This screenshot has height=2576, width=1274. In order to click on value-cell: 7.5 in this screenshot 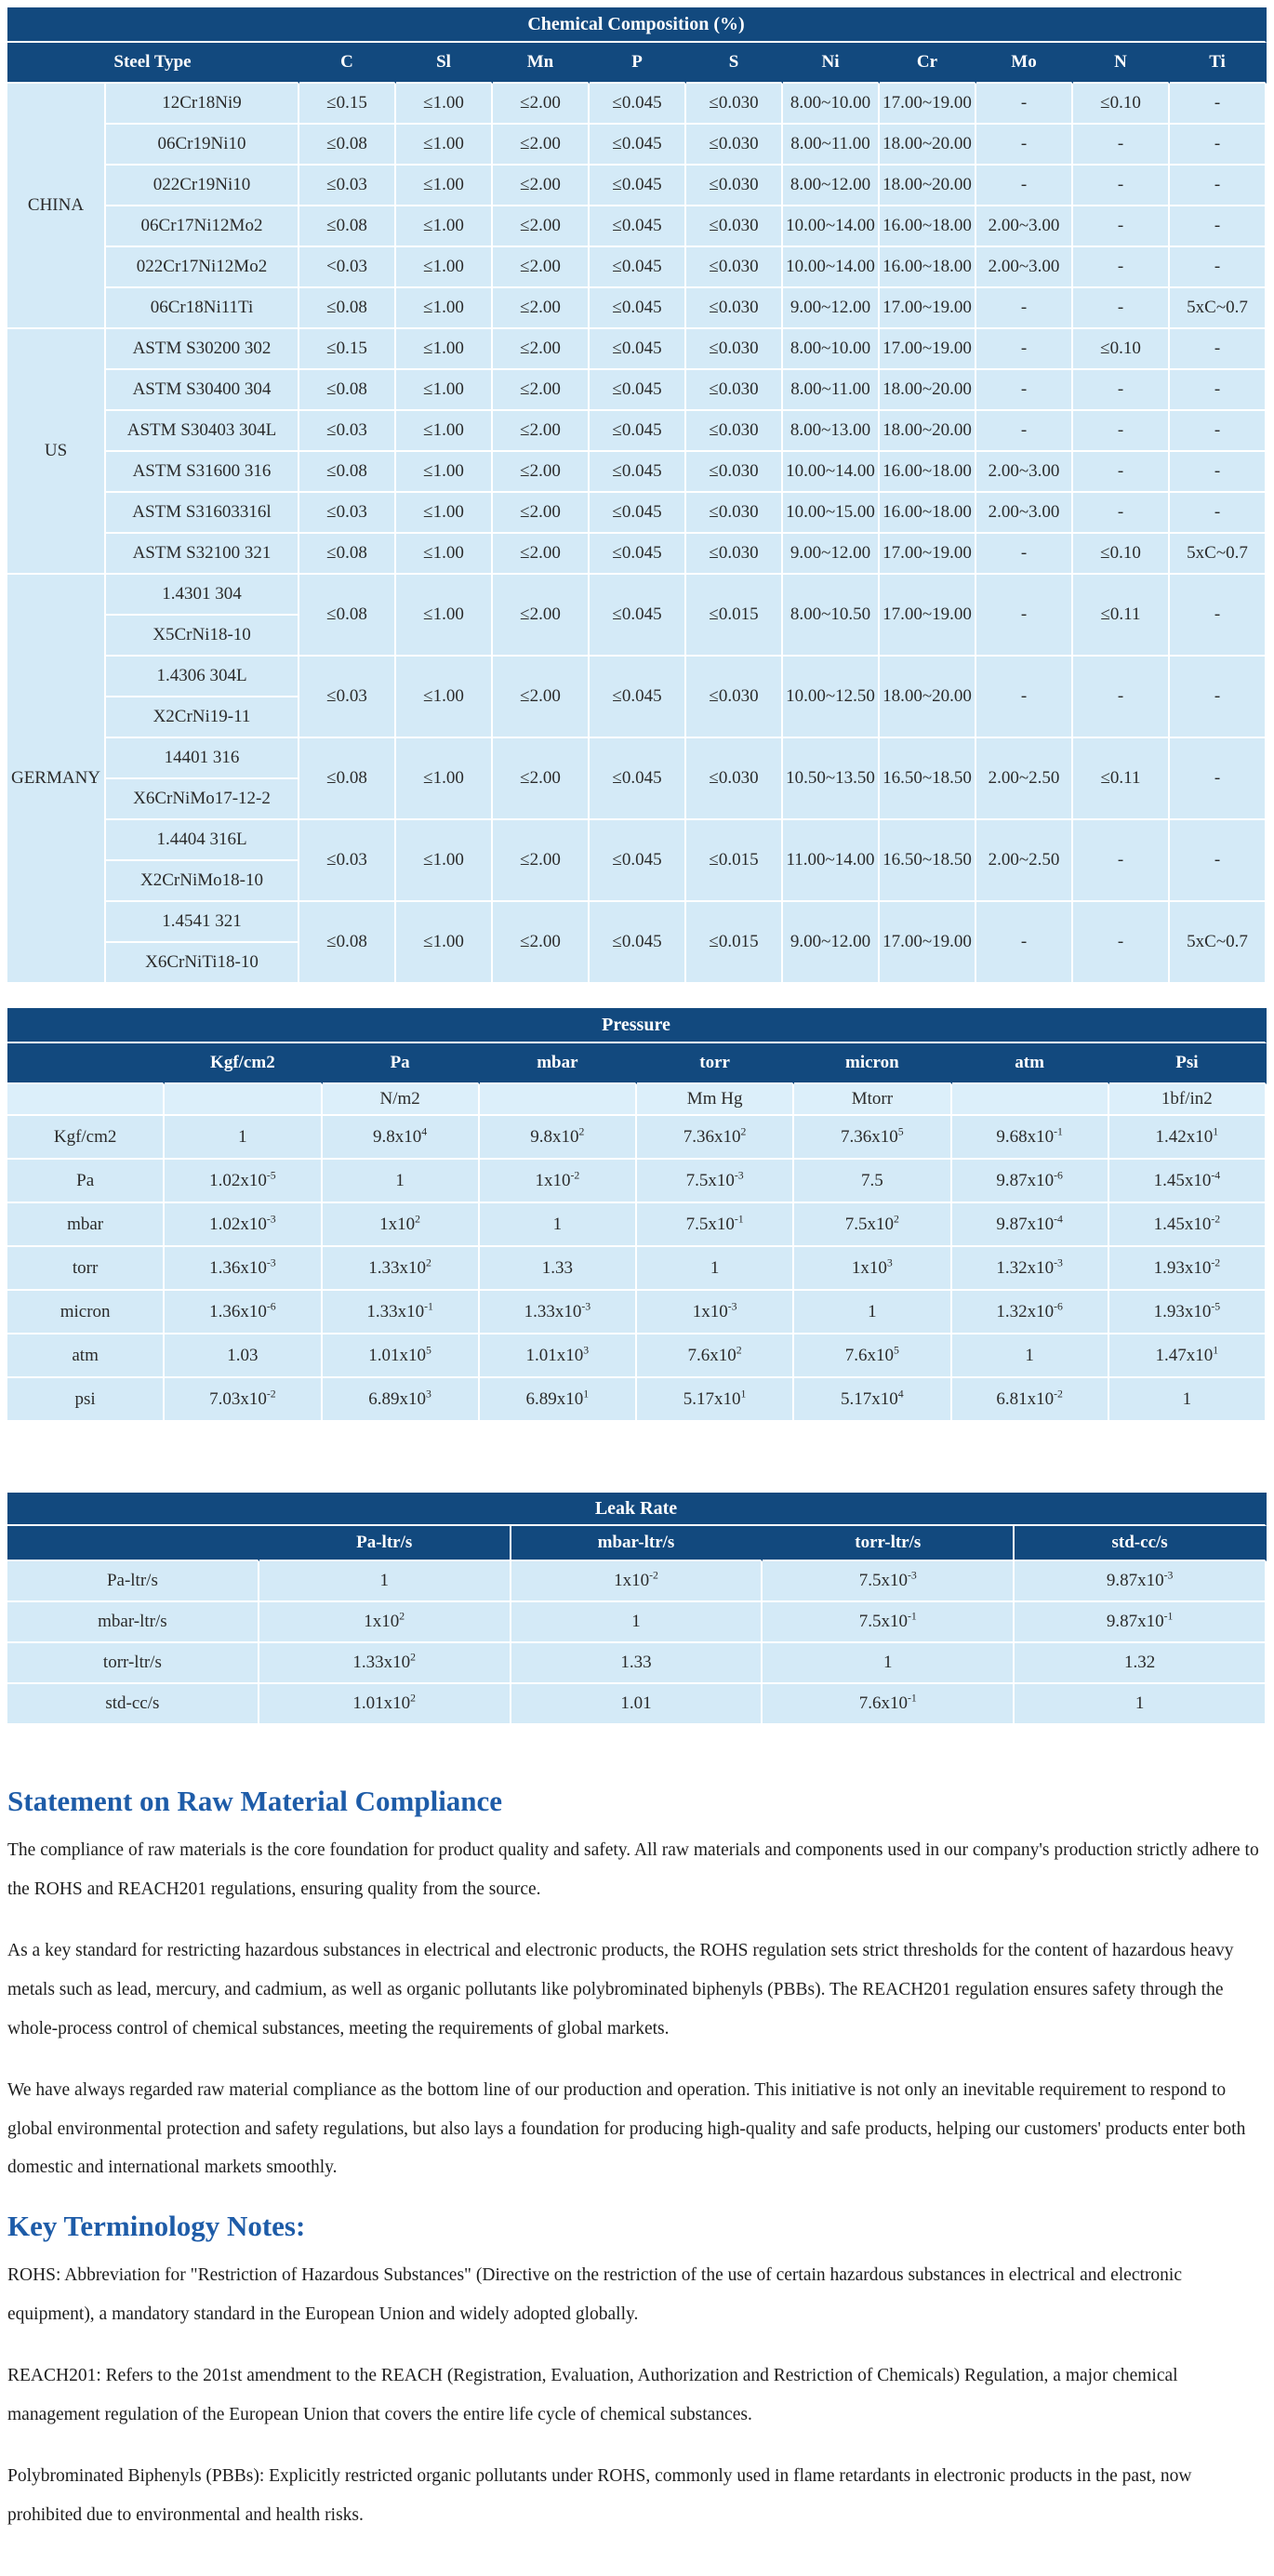, I will do `click(873, 1181)`.